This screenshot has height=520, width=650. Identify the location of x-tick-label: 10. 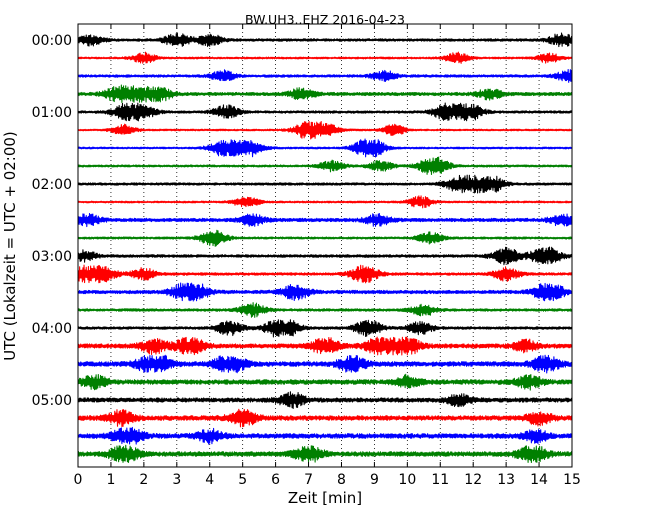
(407, 480).